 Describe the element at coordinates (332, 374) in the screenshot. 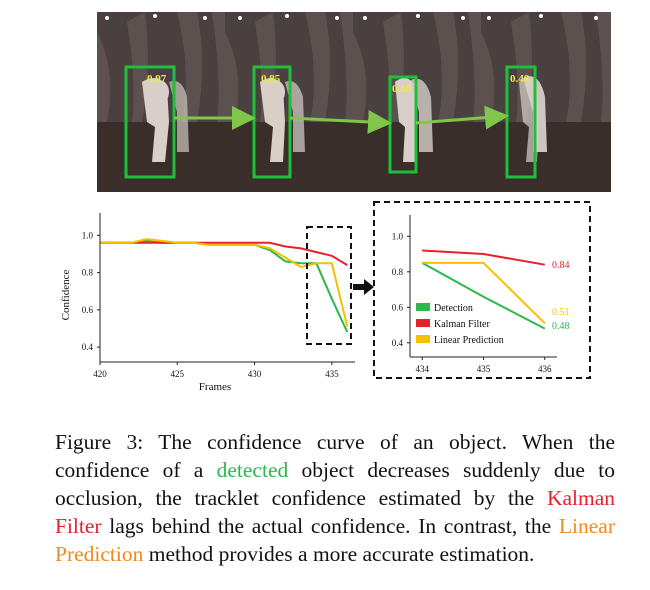

I see `main-x-tick-label: 435` at that location.